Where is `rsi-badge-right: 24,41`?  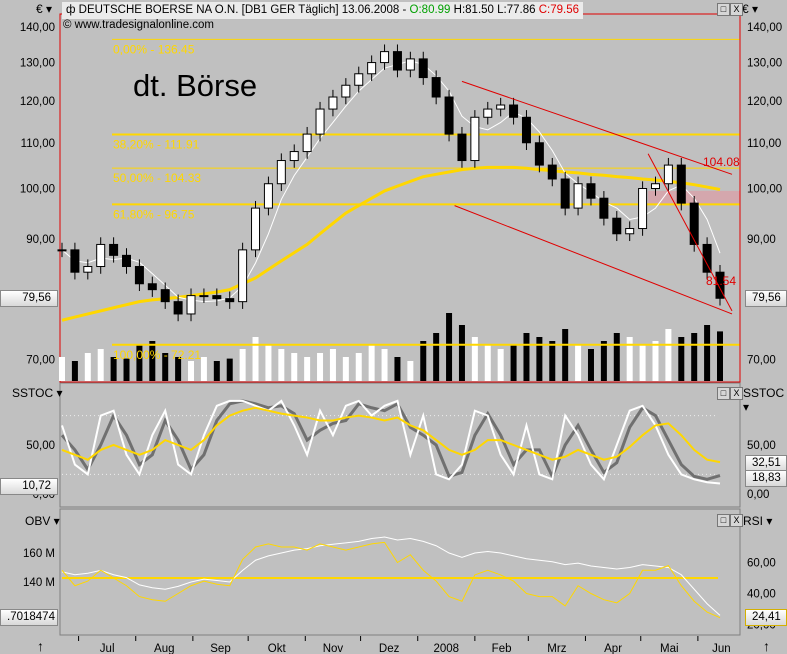 rsi-badge-right: 24,41 is located at coordinates (766, 617).